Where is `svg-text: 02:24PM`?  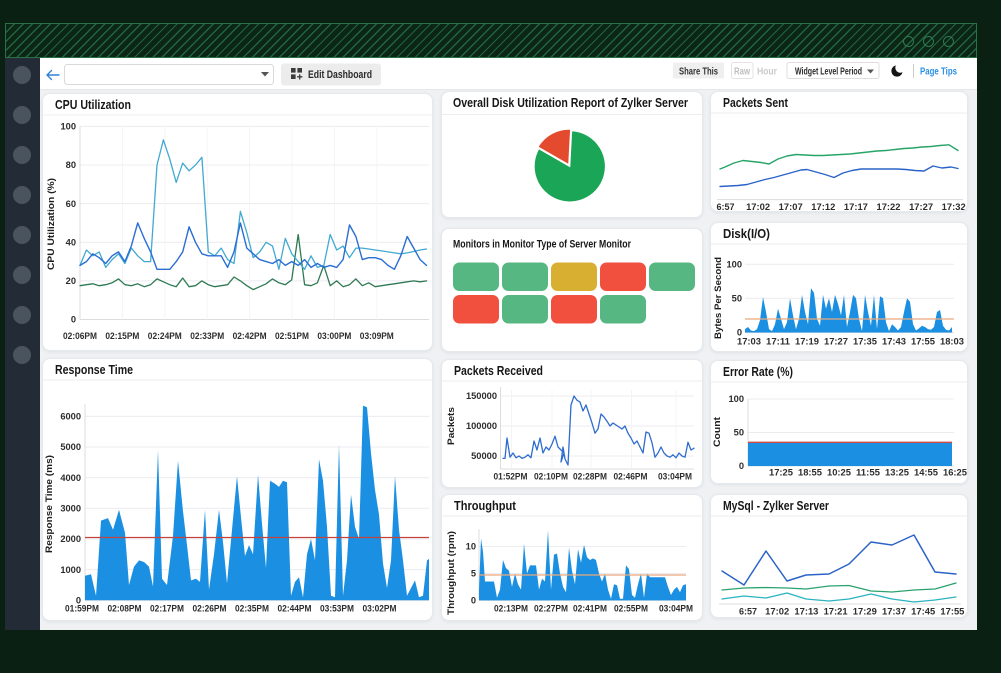
svg-text: 02:24PM is located at coordinates (165, 336).